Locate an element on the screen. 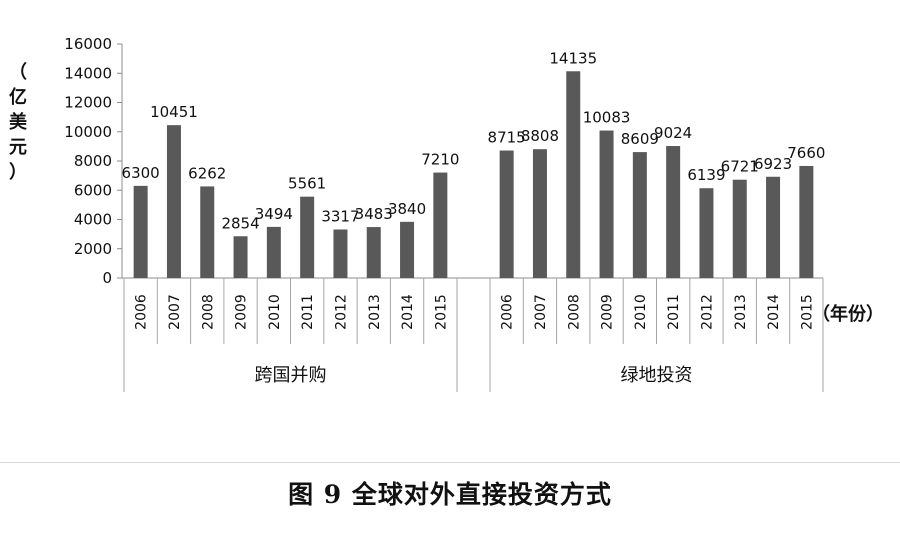  data-label: 6139 is located at coordinates (706, 175).